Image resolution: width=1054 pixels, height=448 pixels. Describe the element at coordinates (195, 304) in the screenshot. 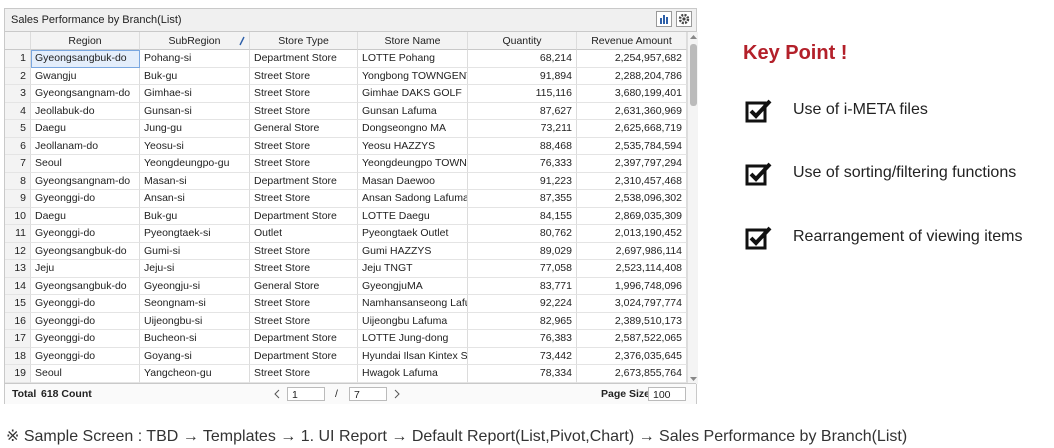

I see `table-cell: Seongnam-si` at that location.